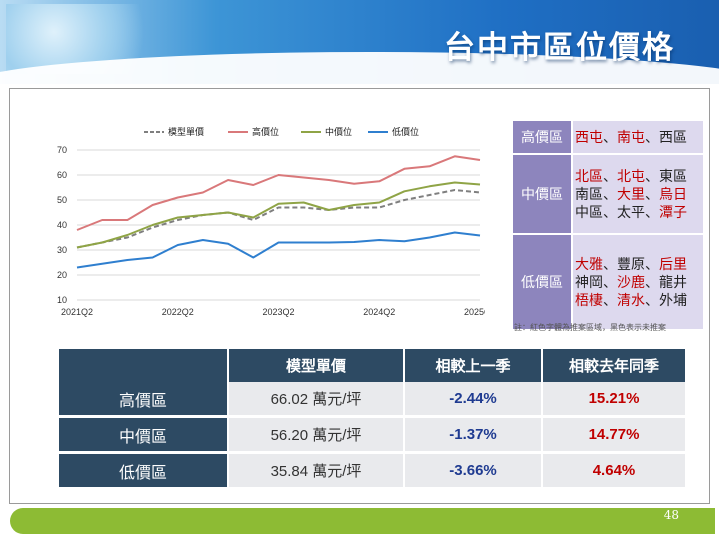 The width and height of the screenshot is (719, 544). Describe the element at coordinates (474, 436) in the screenshot. I see `row-qoq: -1.37%` at that location.